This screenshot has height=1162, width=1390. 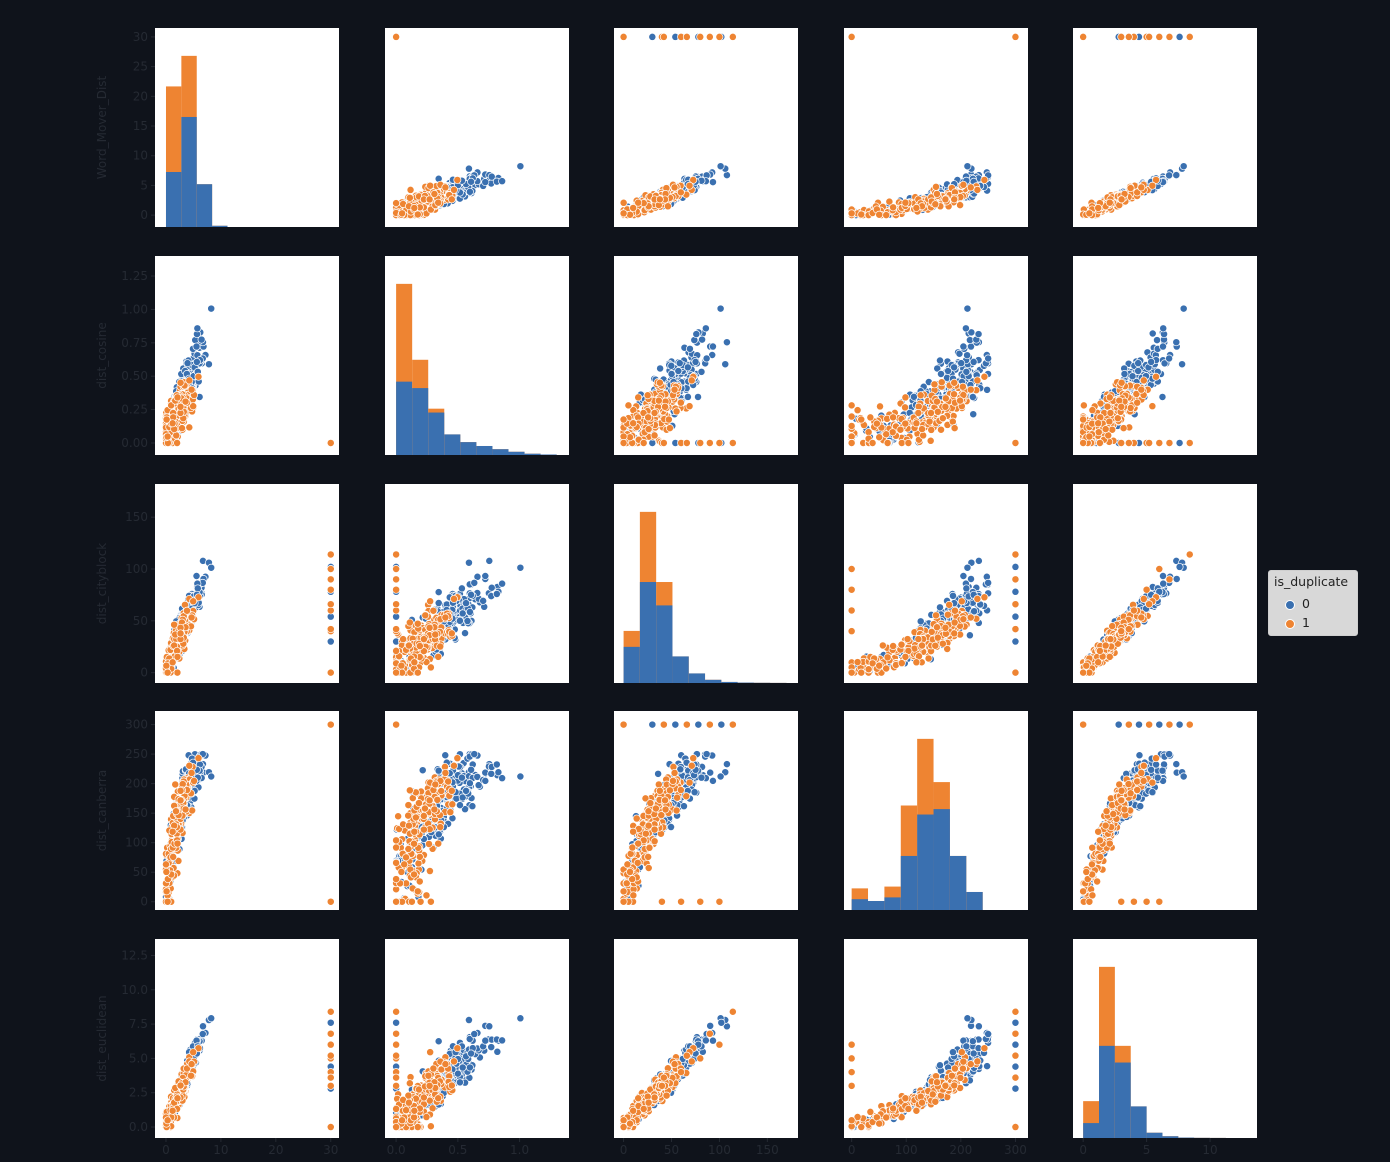 I want to click on panel-dist_cityblock-vs-Word_Mover_Dist, so click(x=247, y=583).